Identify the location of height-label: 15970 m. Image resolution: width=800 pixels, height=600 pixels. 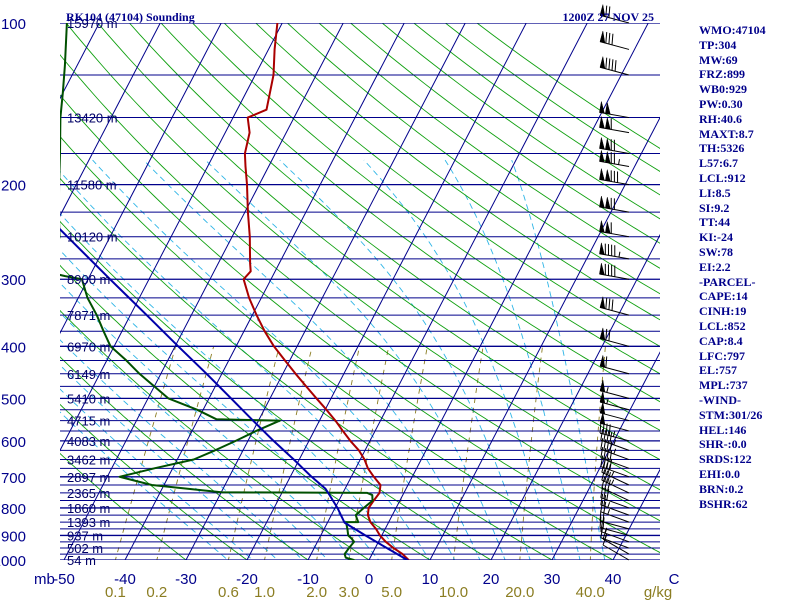
(92, 23).